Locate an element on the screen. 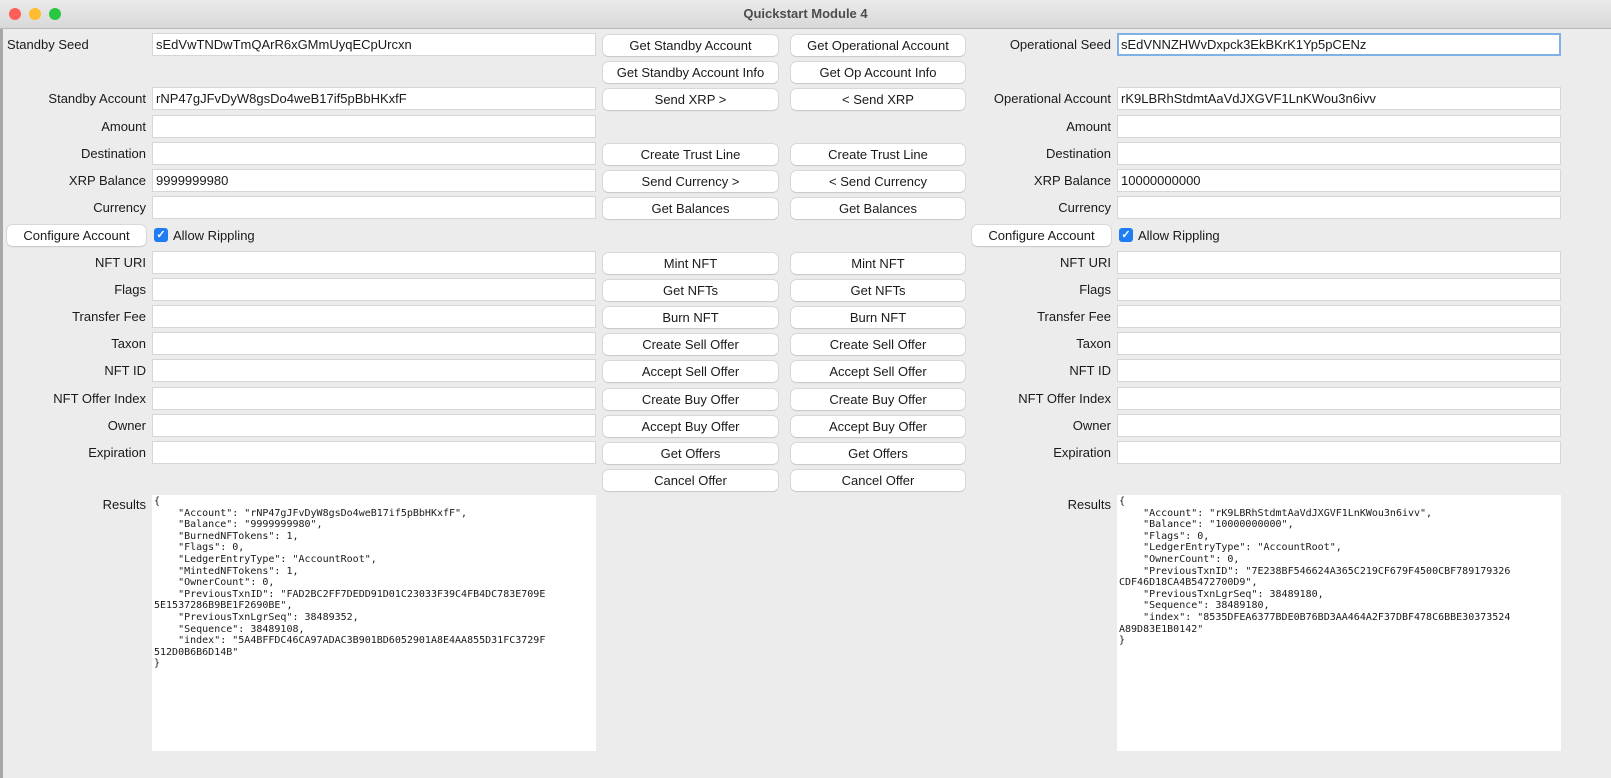  operational-nft-uri-label: NFT URI is located at coordinates (1085, 262).